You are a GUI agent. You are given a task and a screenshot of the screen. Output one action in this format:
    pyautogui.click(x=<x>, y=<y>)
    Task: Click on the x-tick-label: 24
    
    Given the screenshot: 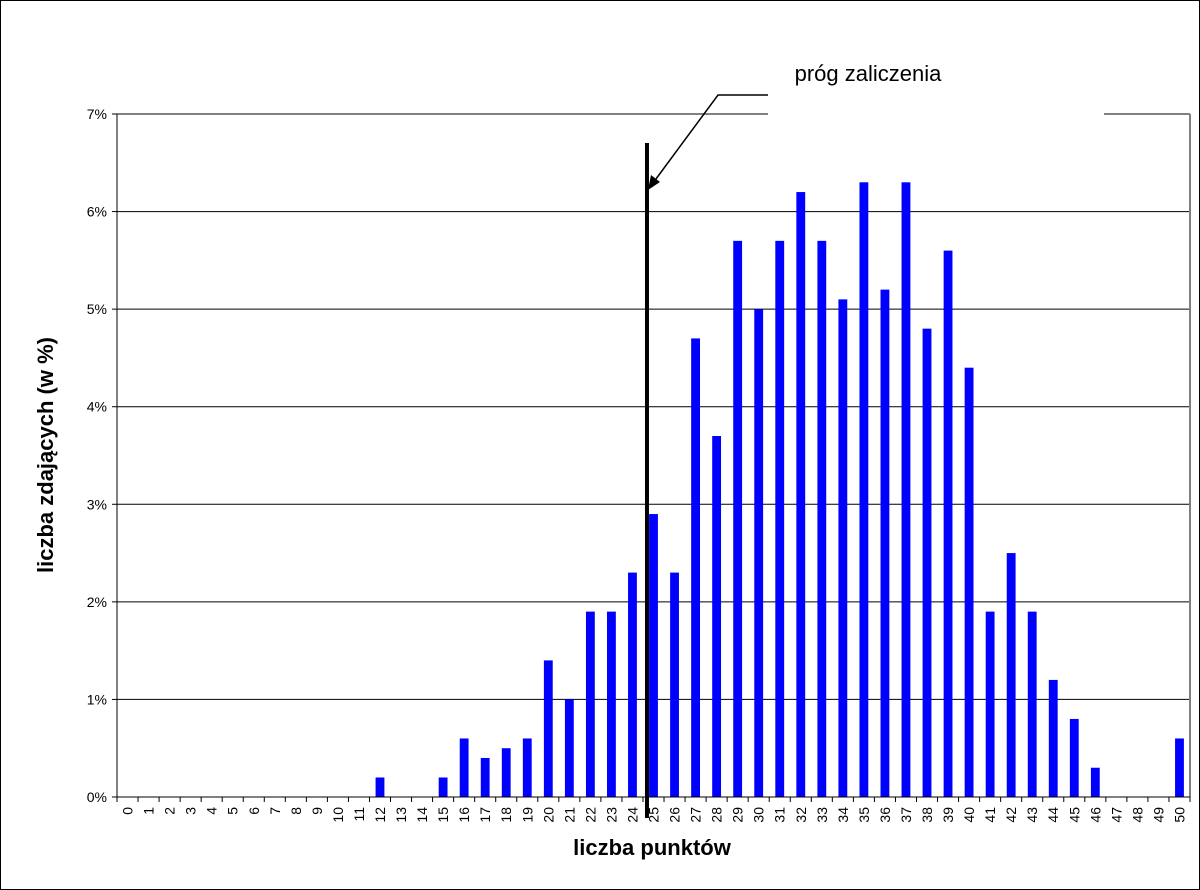 What is the action you would take?
    pyautogui.click(x=632, y=815)
    